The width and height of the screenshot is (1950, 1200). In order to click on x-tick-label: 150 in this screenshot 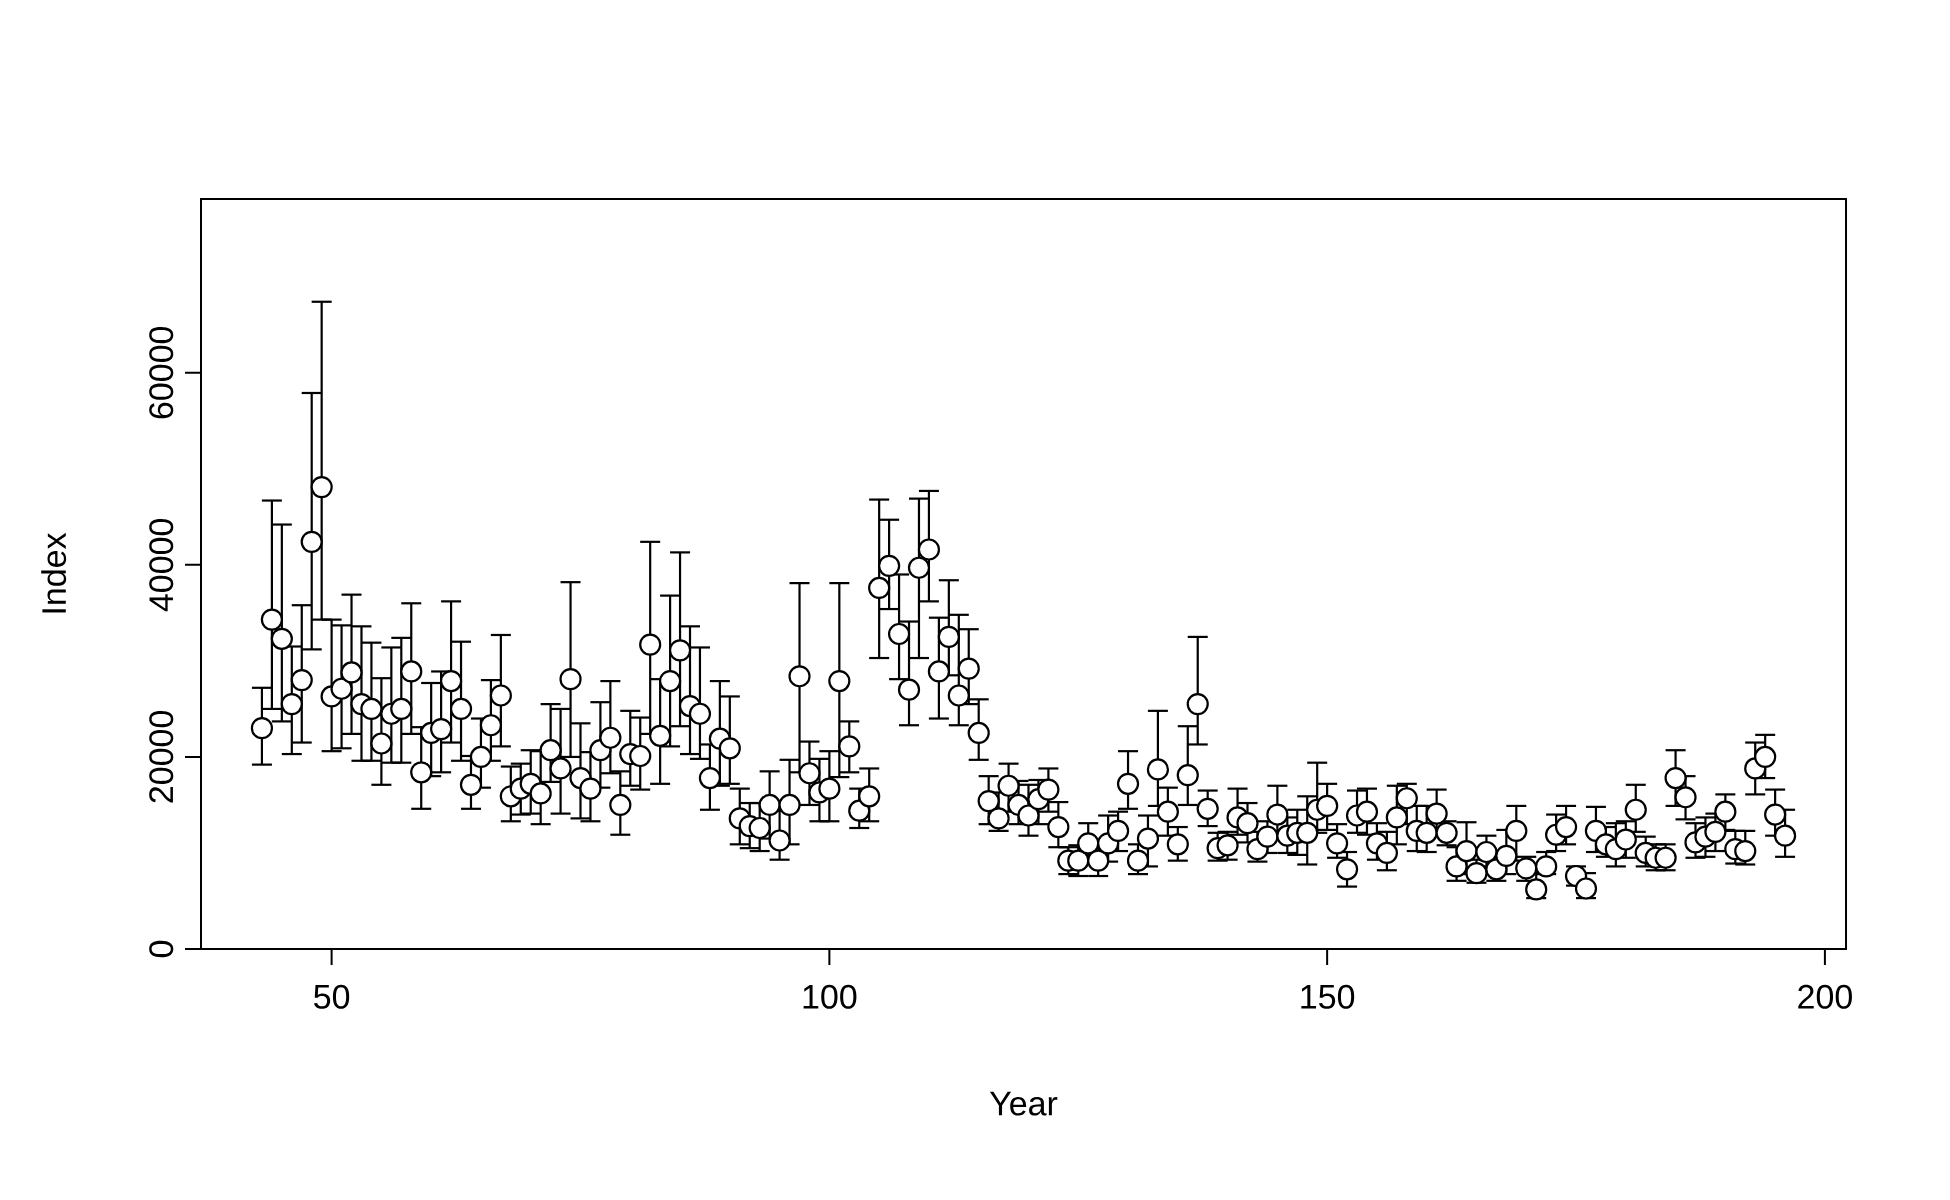, I will do `click(1328, 996)`.